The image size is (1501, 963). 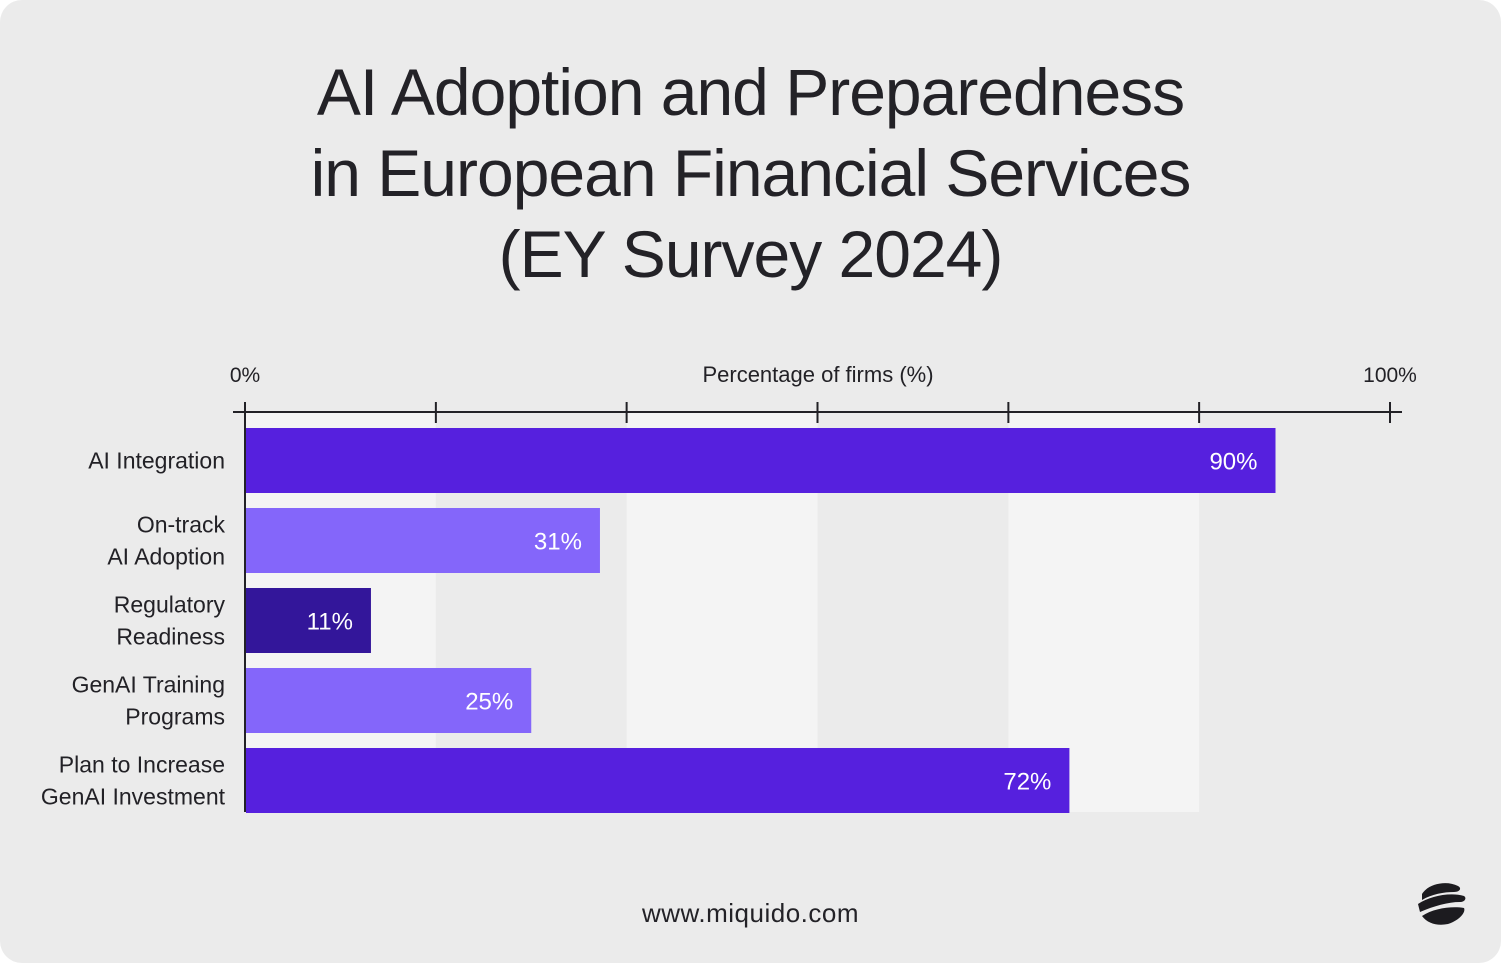 I want to click on chart-title-line-3: (EY Survey 2024), so click(x=751, y=254).